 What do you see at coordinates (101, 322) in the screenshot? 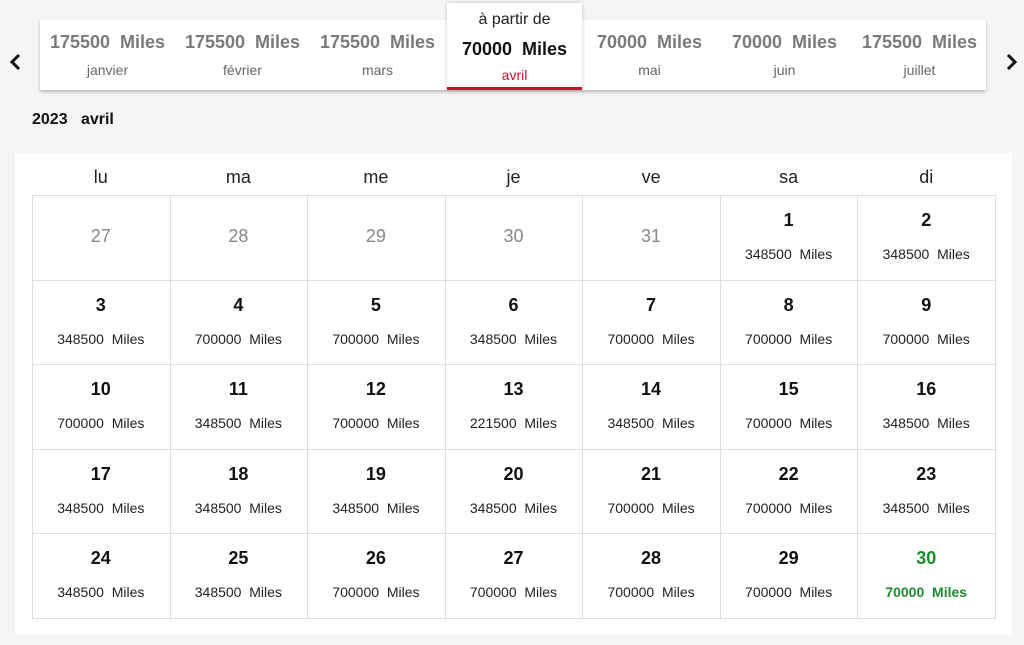
I see `day-cell: 3 348500 Miles` at bounding box center [101, 322].